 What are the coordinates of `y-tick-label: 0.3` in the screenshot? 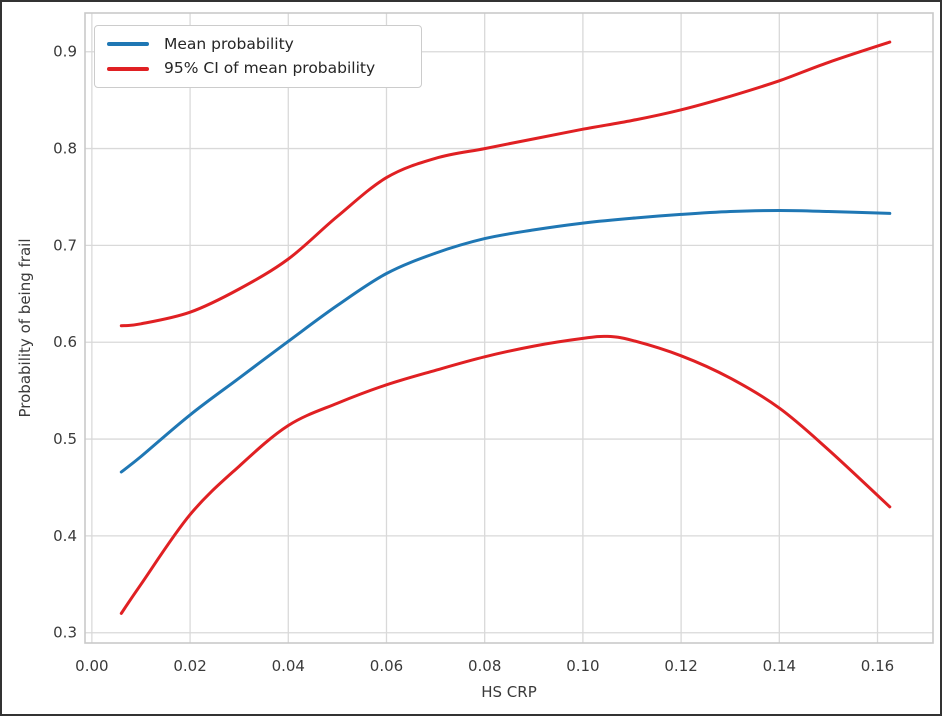 It's located at (65, 633).